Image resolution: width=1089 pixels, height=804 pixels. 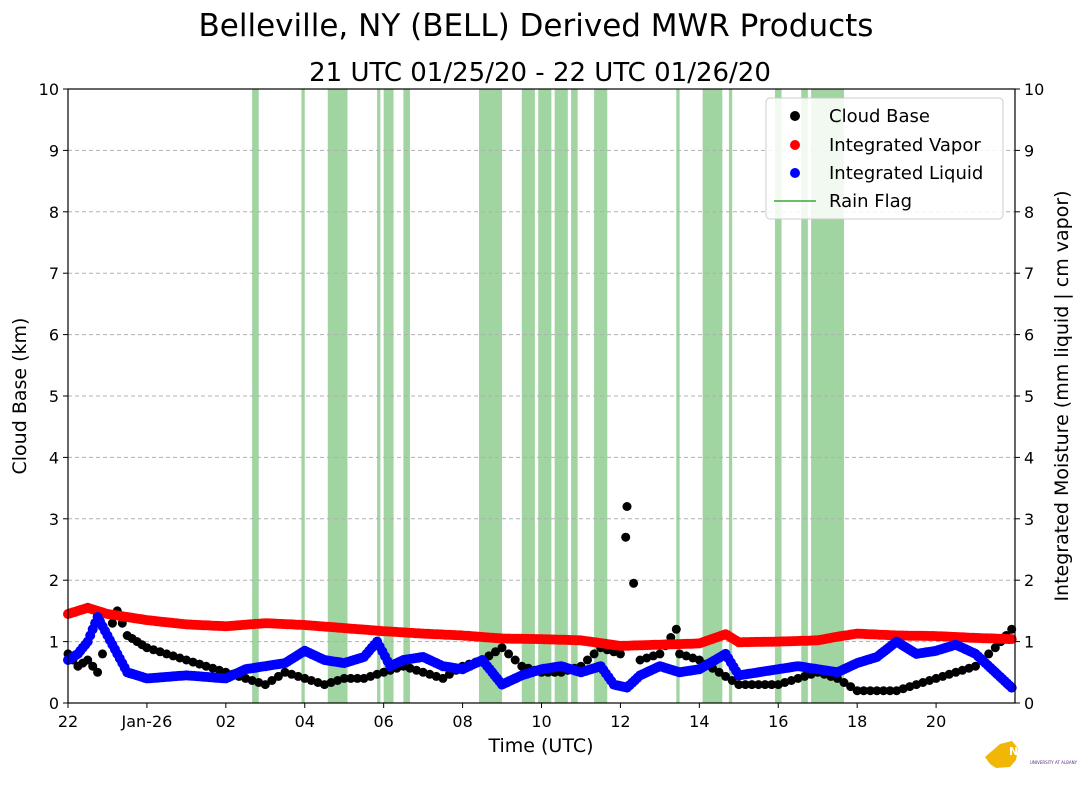 What do you see at coordinates (1001, 754) in the screenshot?
I see `ny-state-shape-icon` at bounding box center [1001, 754].